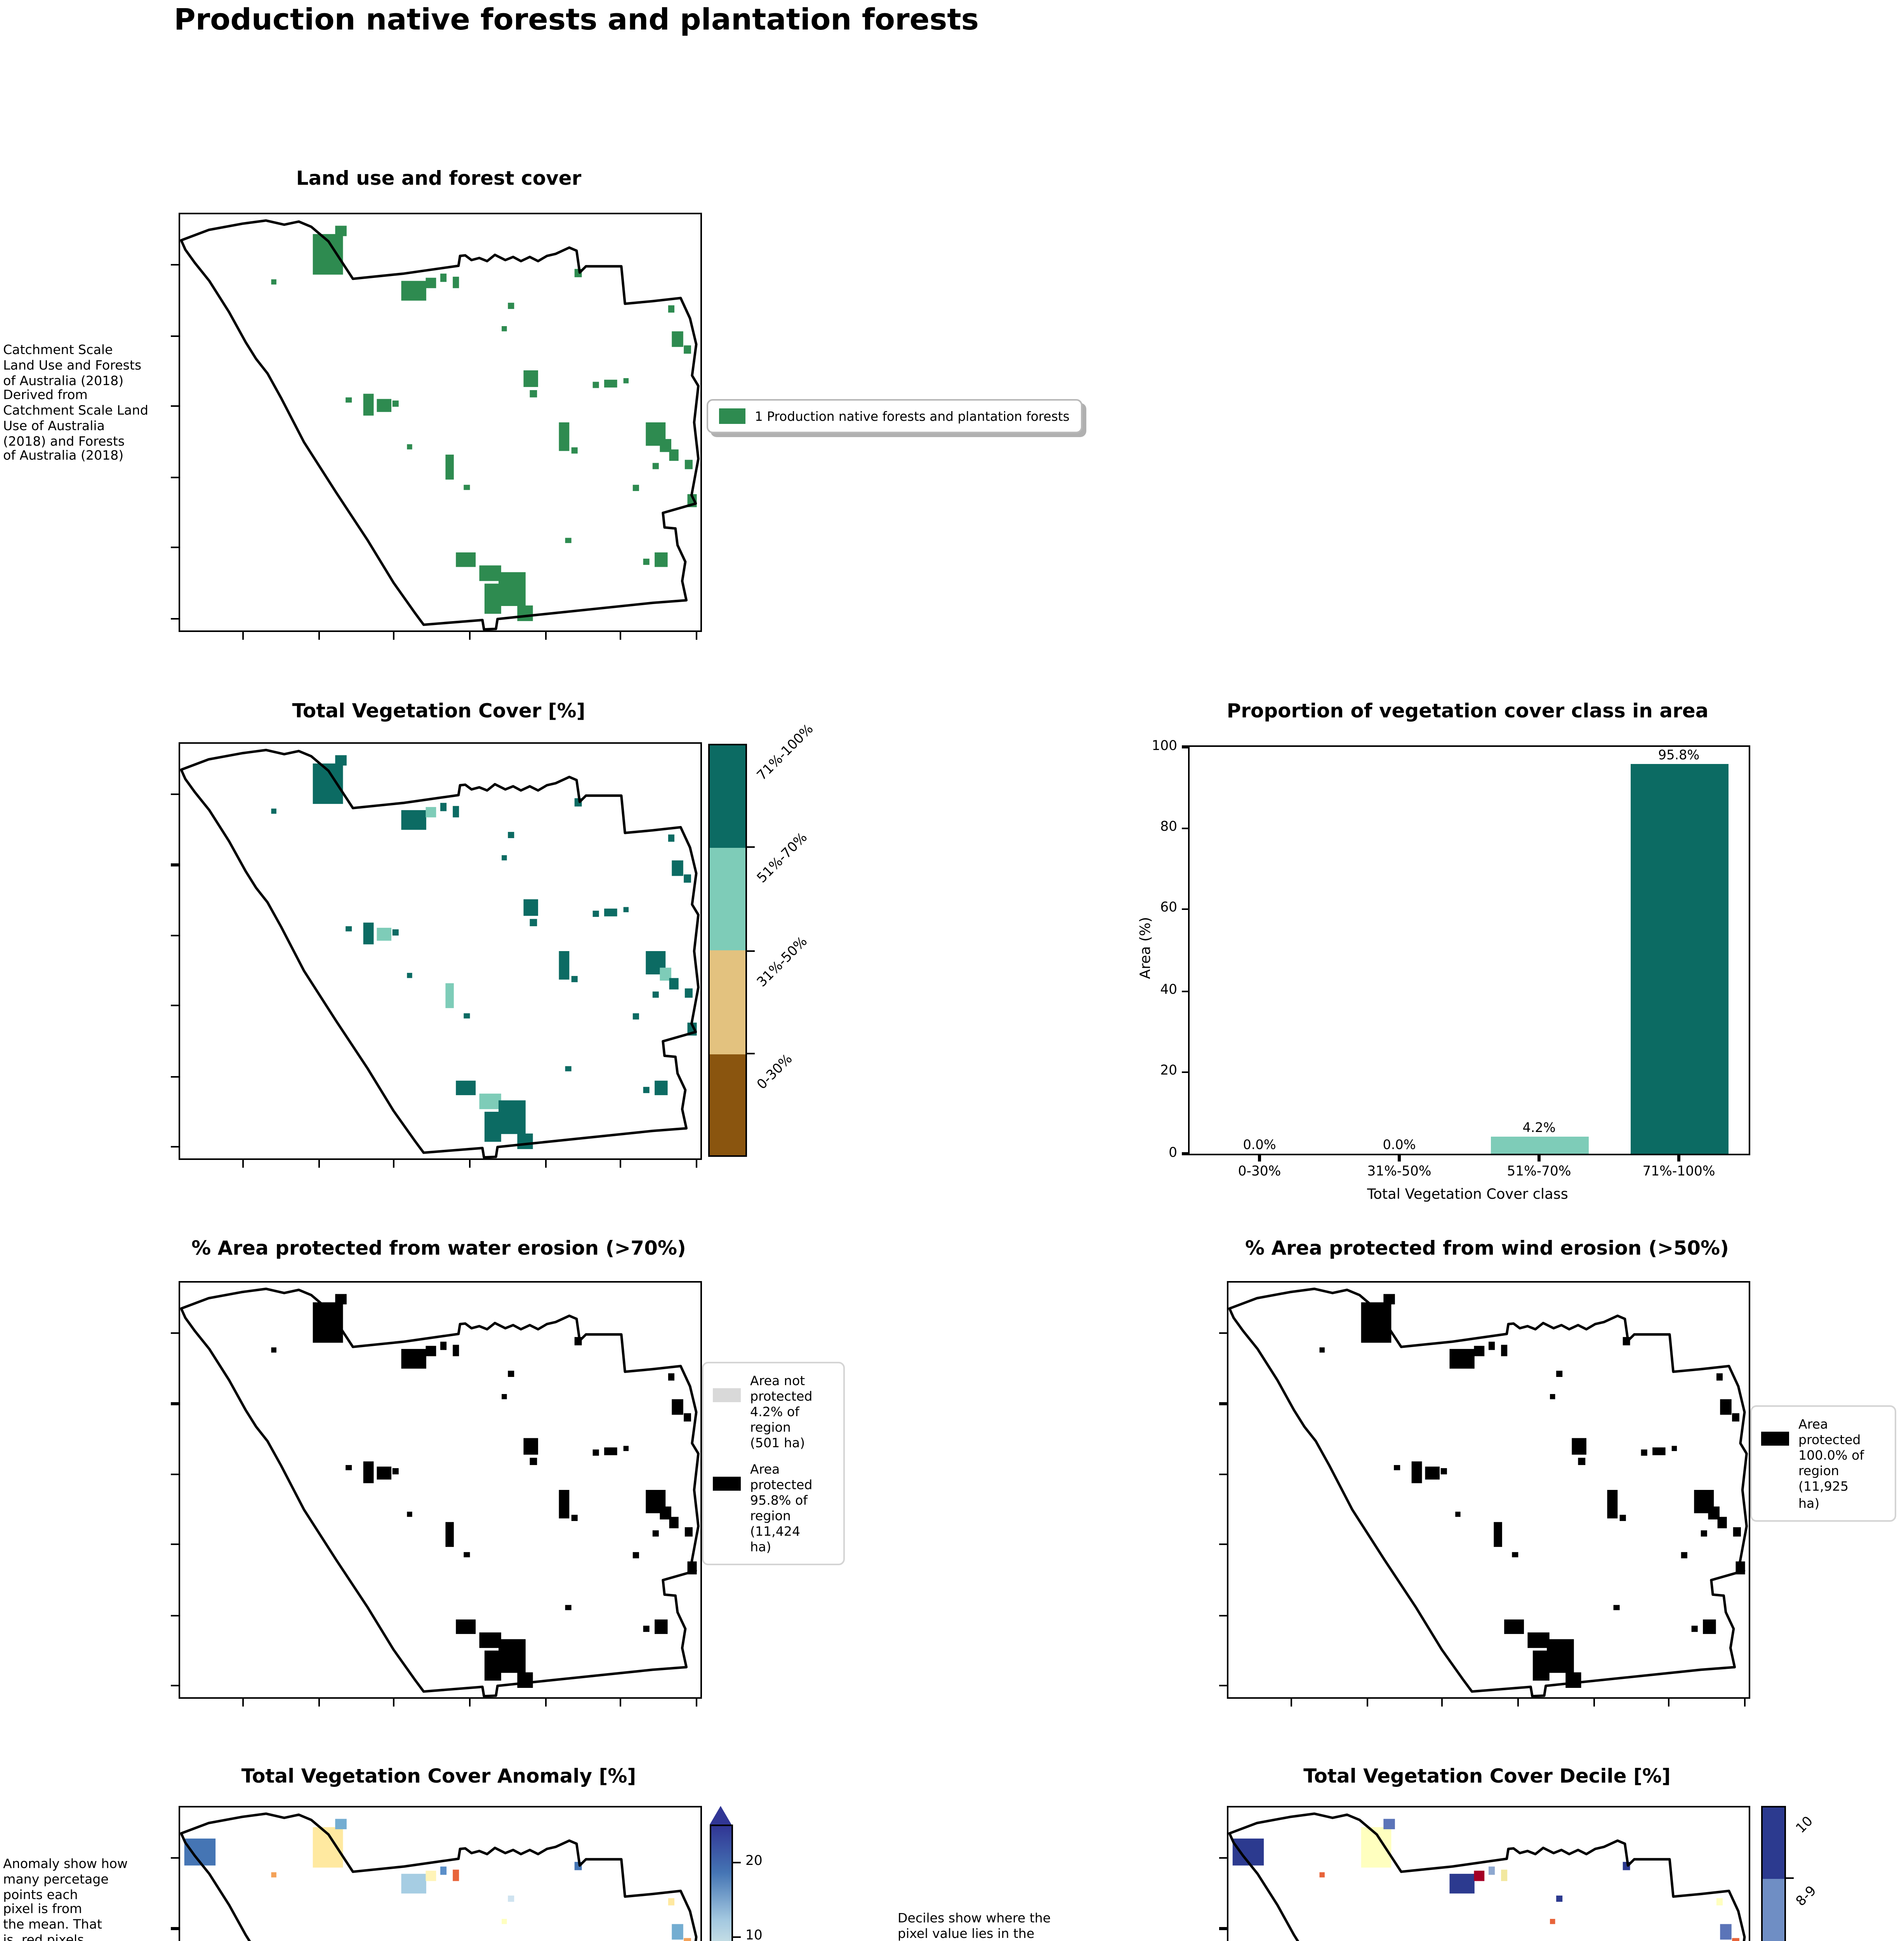  I want to click on x-axis-tick, so click(1260, 1157).